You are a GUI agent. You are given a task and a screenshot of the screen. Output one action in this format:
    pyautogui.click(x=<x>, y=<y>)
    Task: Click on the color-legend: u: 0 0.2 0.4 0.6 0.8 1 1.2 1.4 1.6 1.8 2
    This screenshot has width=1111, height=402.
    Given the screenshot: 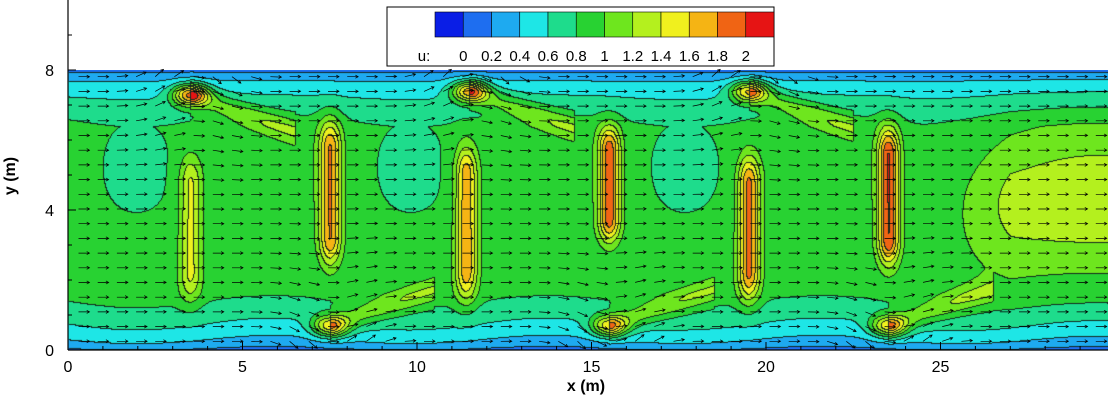 What is the action you would take?
    pyautogui.click(x=580, y=36)
    